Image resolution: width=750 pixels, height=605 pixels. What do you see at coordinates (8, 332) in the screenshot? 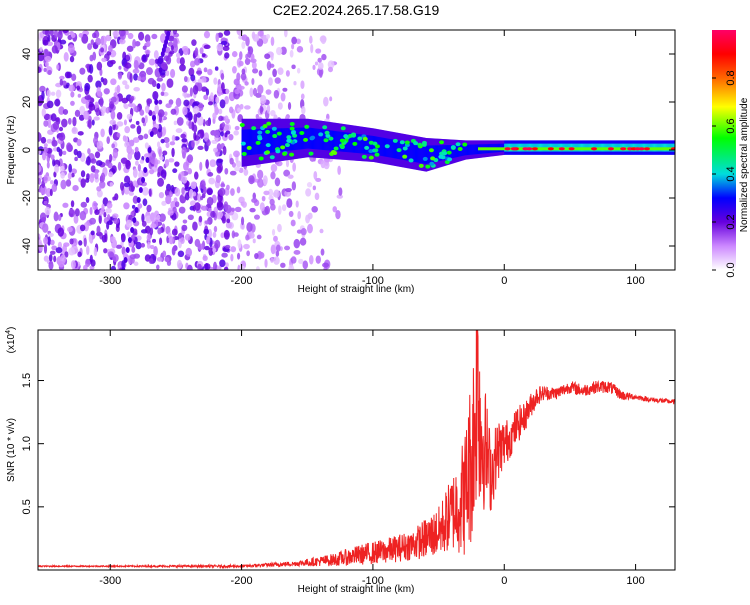
I see `snr-multiplier-exp: 4` at bounding box center [8, 332].